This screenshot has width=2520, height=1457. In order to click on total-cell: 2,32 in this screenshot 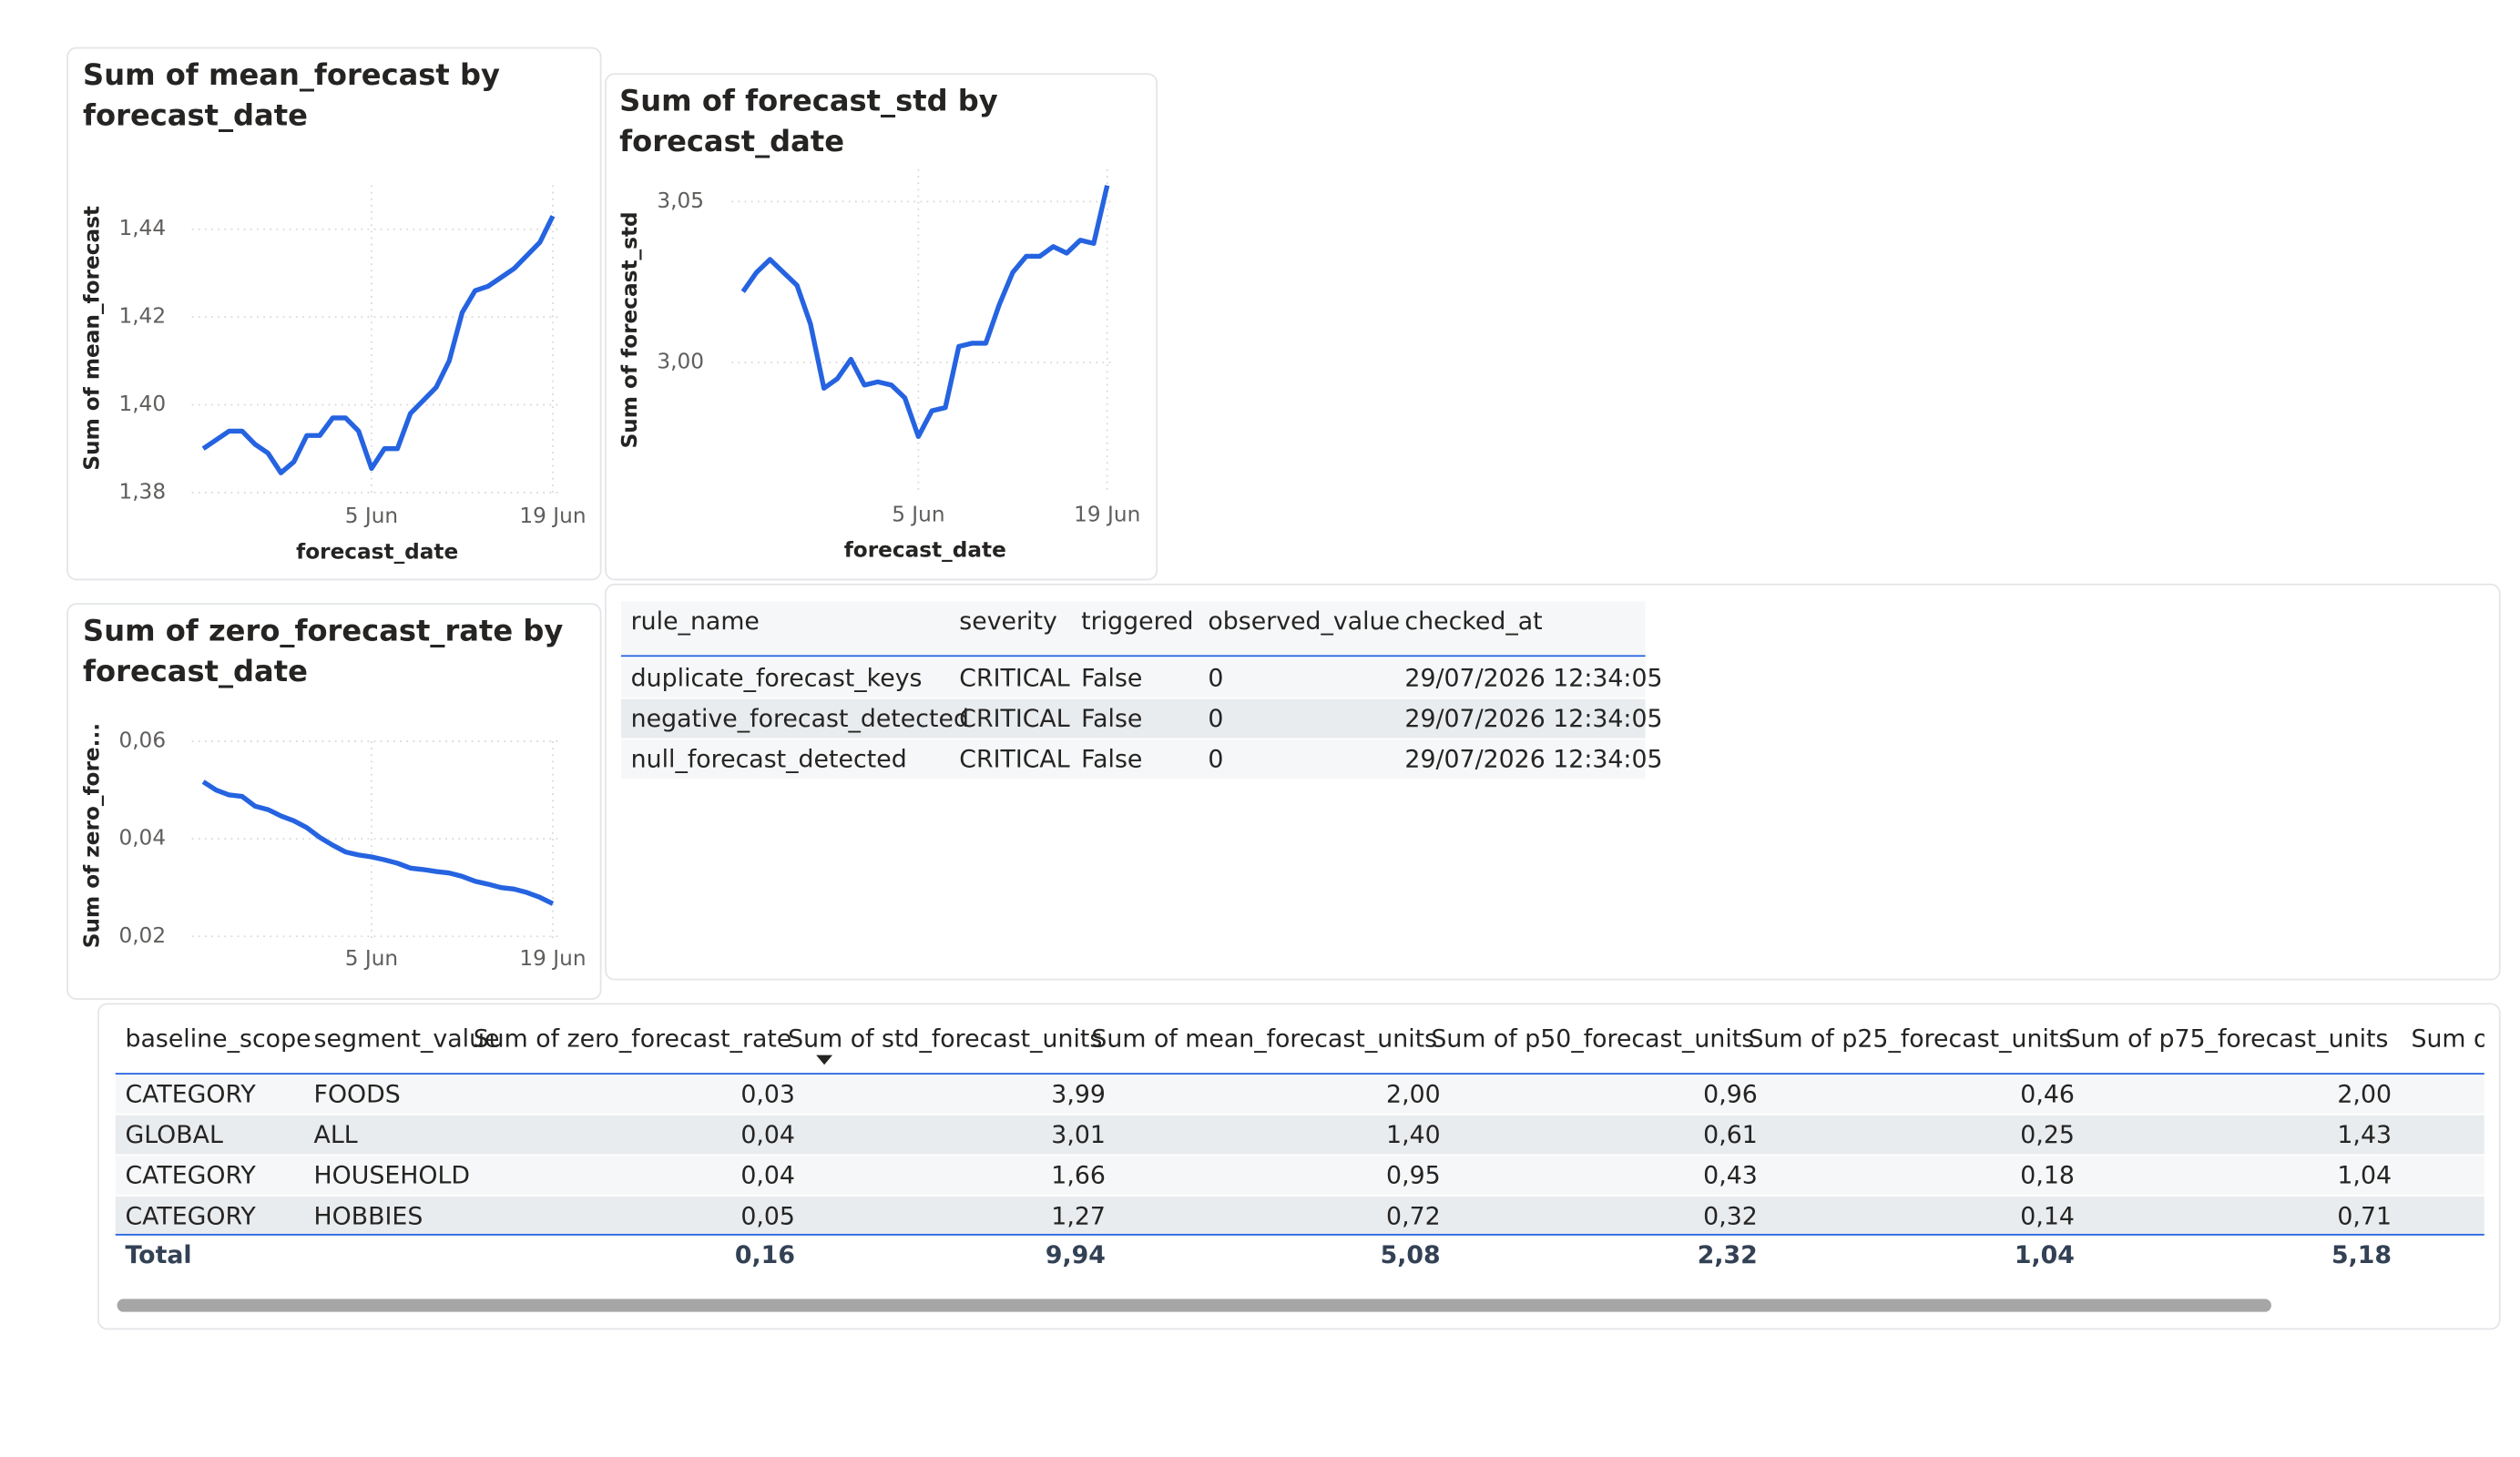, I will do `click(1727, 1255)`.